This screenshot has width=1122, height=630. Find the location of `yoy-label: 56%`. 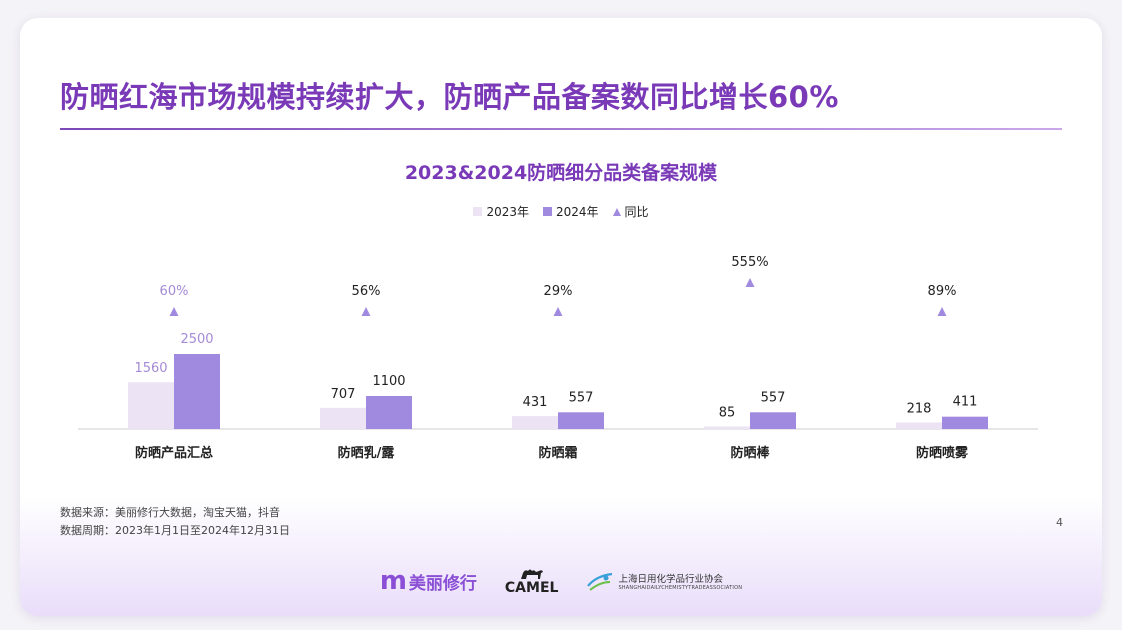

yoy-label: 56% is located at coordinates (366, 291).